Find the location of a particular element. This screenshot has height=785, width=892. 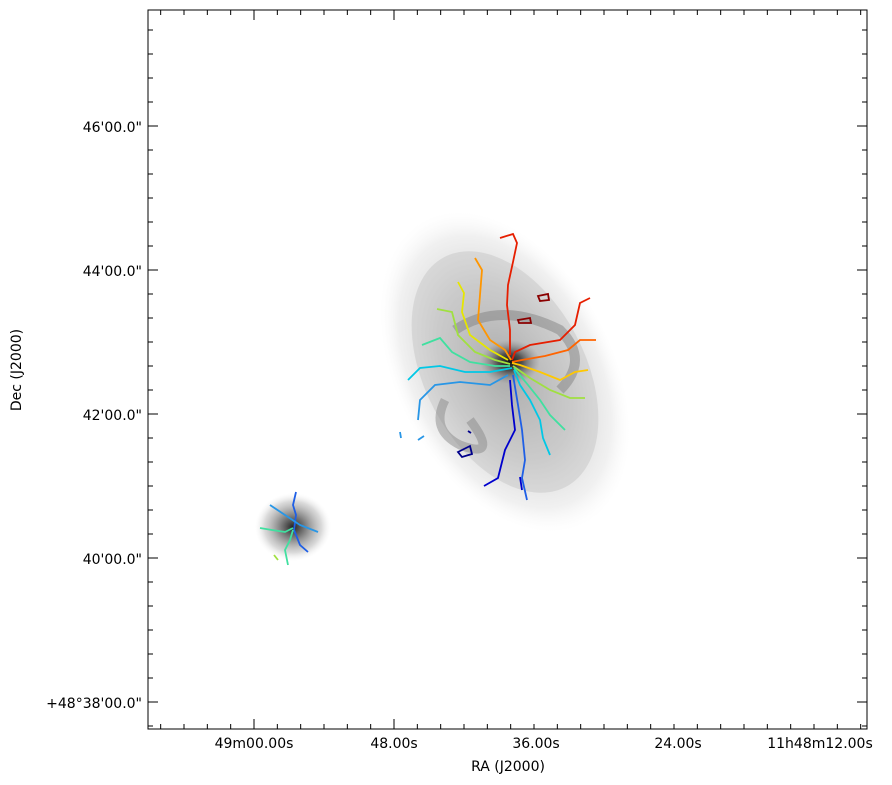

y-tick-label: 46'00.0" is located at coordinates (112, 128).